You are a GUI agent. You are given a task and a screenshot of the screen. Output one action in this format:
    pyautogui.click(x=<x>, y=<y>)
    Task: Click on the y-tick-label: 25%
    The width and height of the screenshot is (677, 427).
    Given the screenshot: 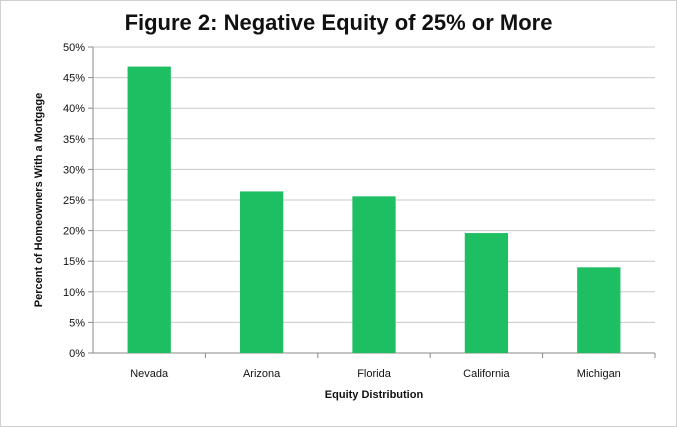 What is the action you would take?
    pyautogui.click(x=74, y=201)
    